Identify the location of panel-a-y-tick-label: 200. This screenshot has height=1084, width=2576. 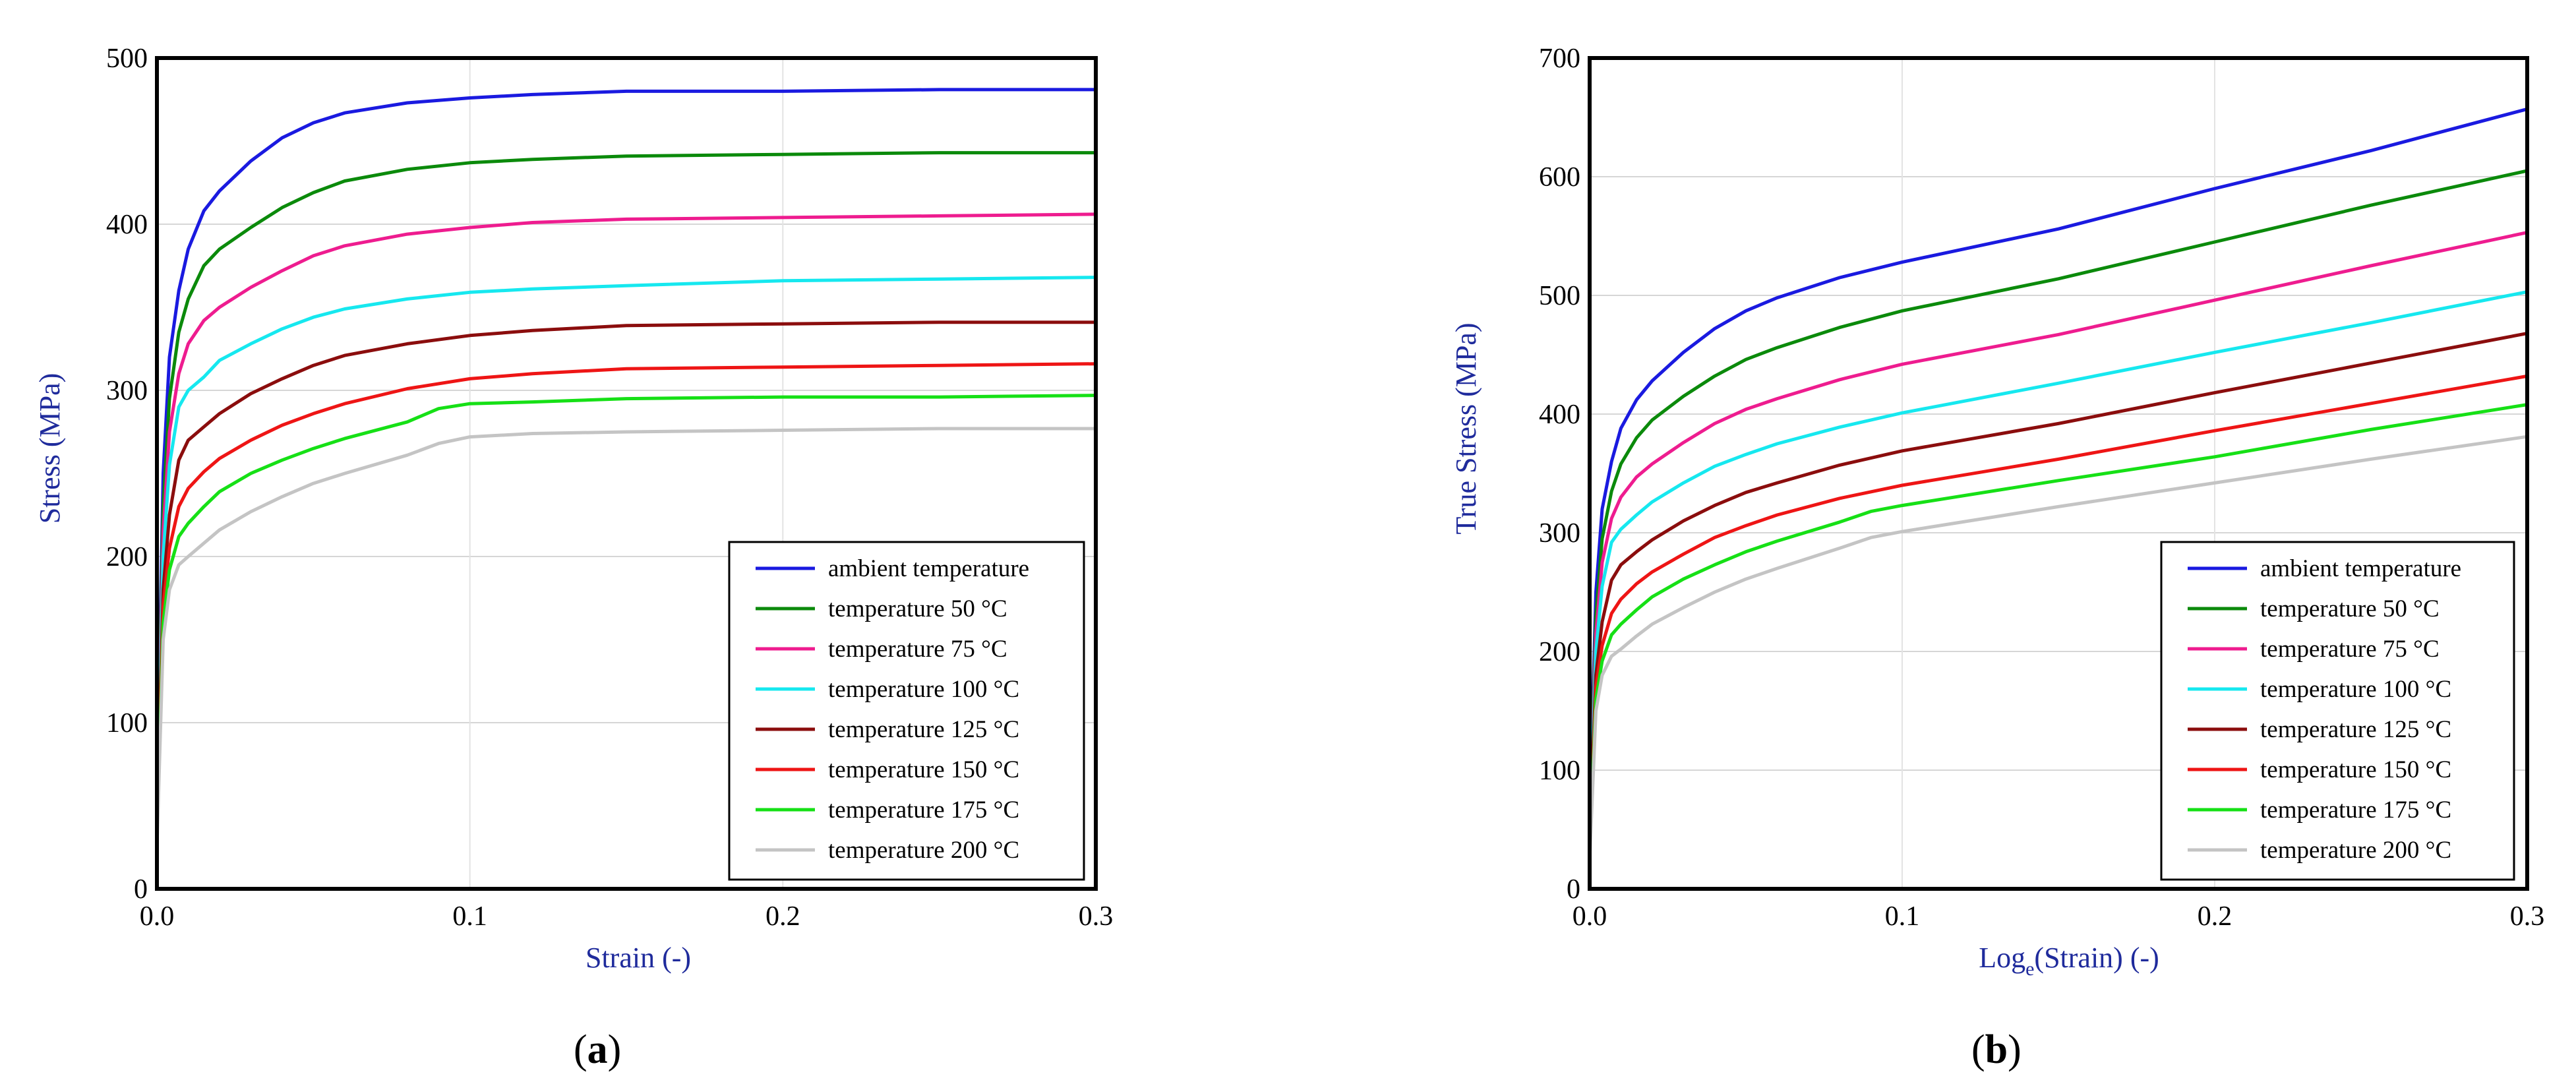
(127, 557).